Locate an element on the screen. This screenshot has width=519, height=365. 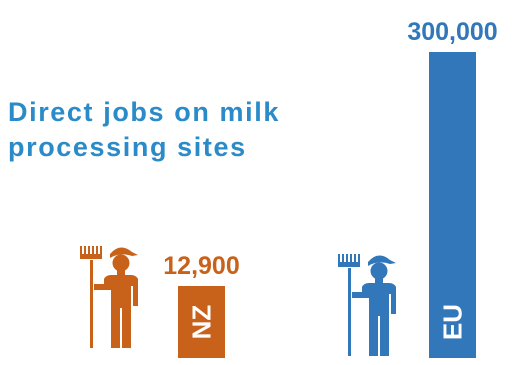
category-label-eu: EU is located at coordinates (453, 322).